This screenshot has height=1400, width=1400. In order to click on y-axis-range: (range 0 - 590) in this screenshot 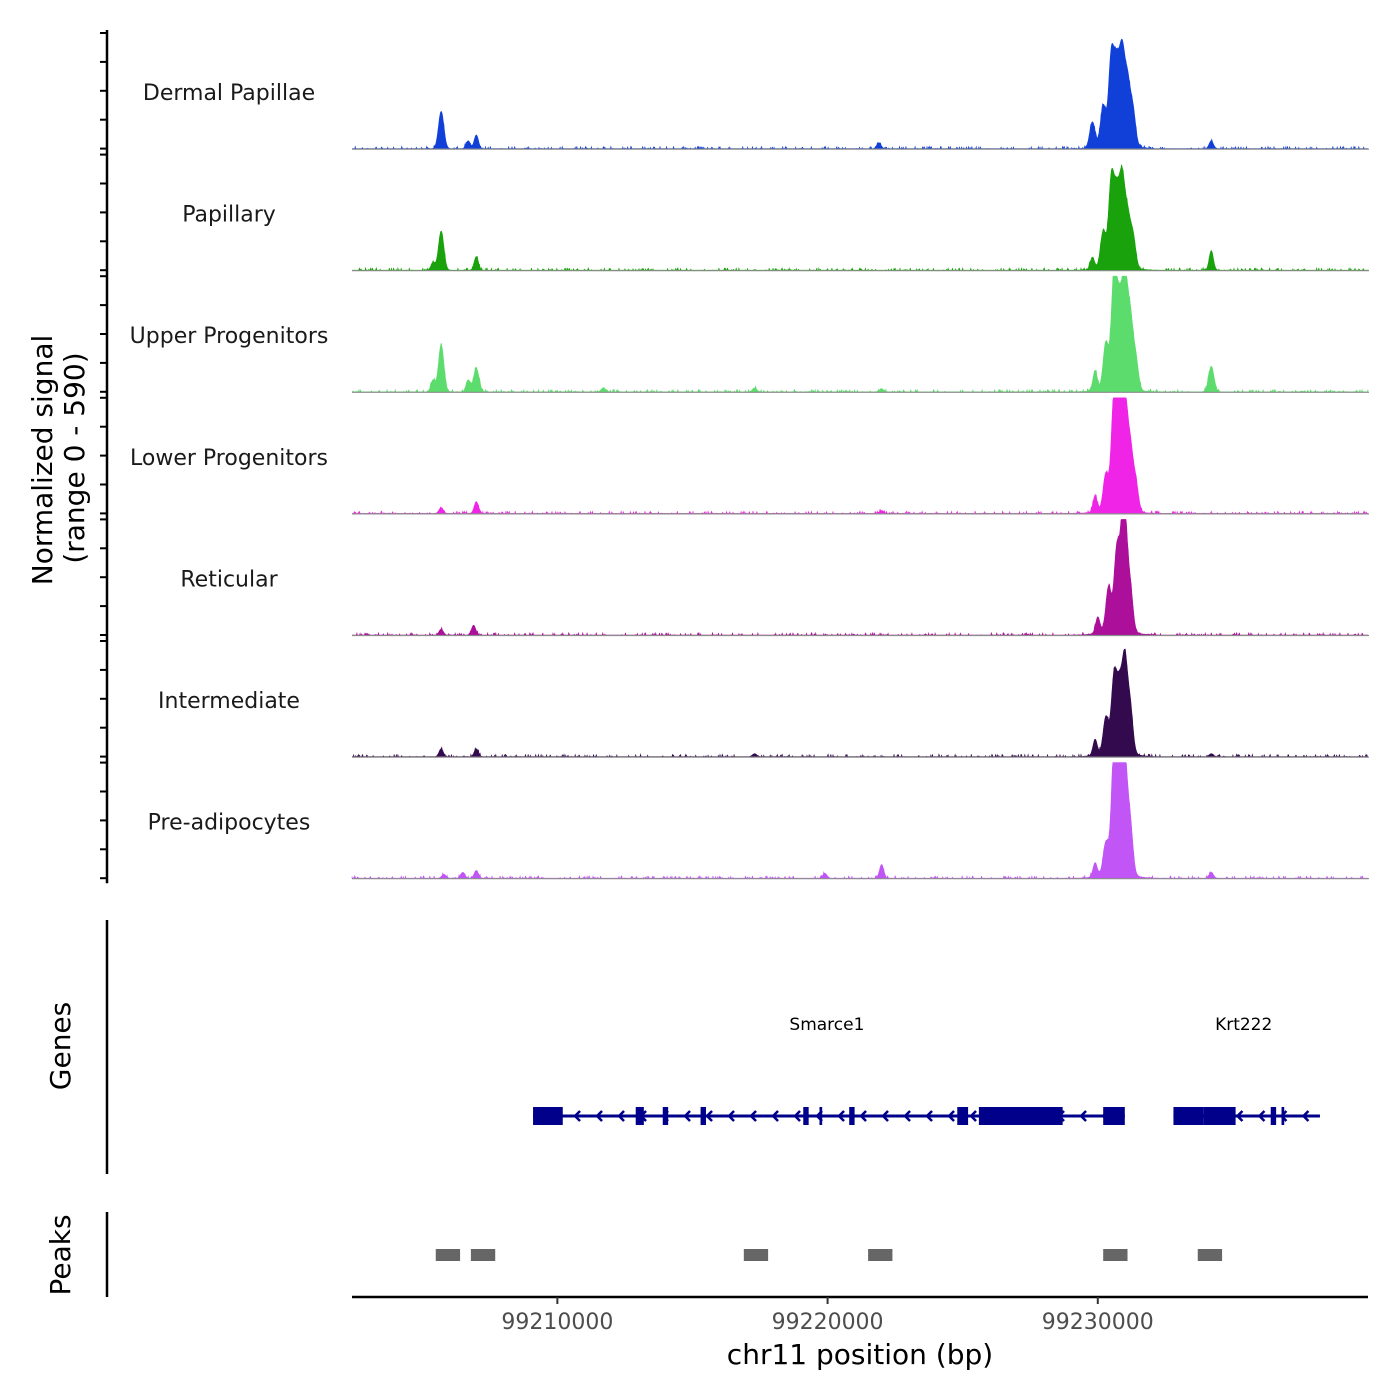, I will do `click(74, 457)`.